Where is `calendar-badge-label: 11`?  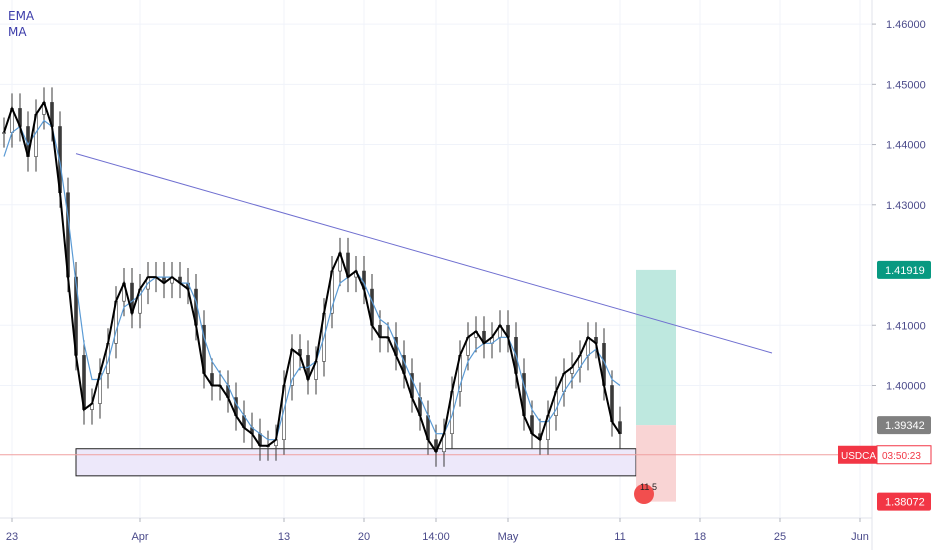
calendar-badge-label: 11 is located at coordinates (644, 487).